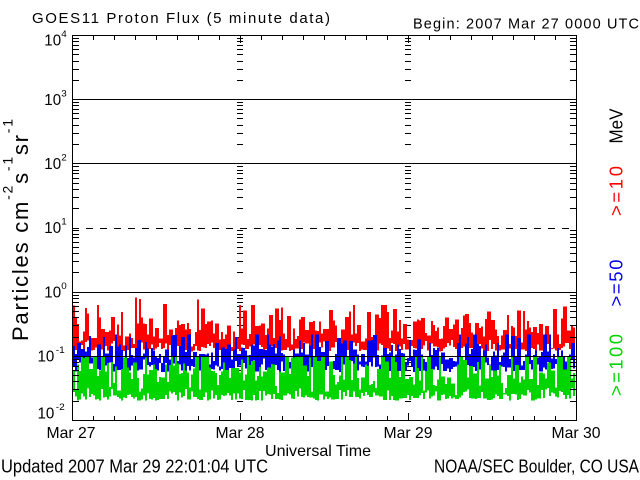 The image size is (640, 480). I want to click on svg-text: >=10, so click(616, 191).